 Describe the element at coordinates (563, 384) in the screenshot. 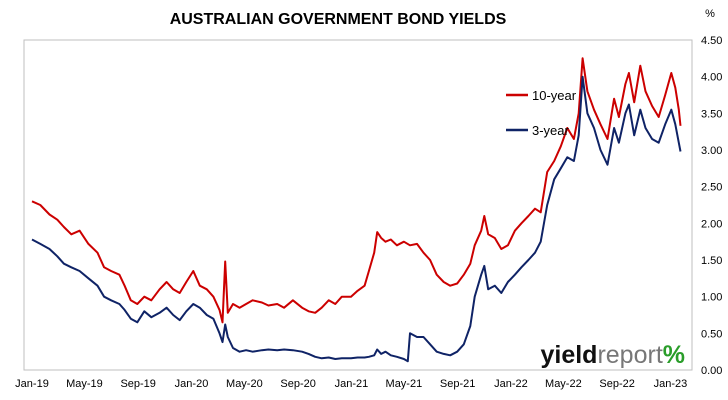

I see `x-tick-label: May-22` at that location.